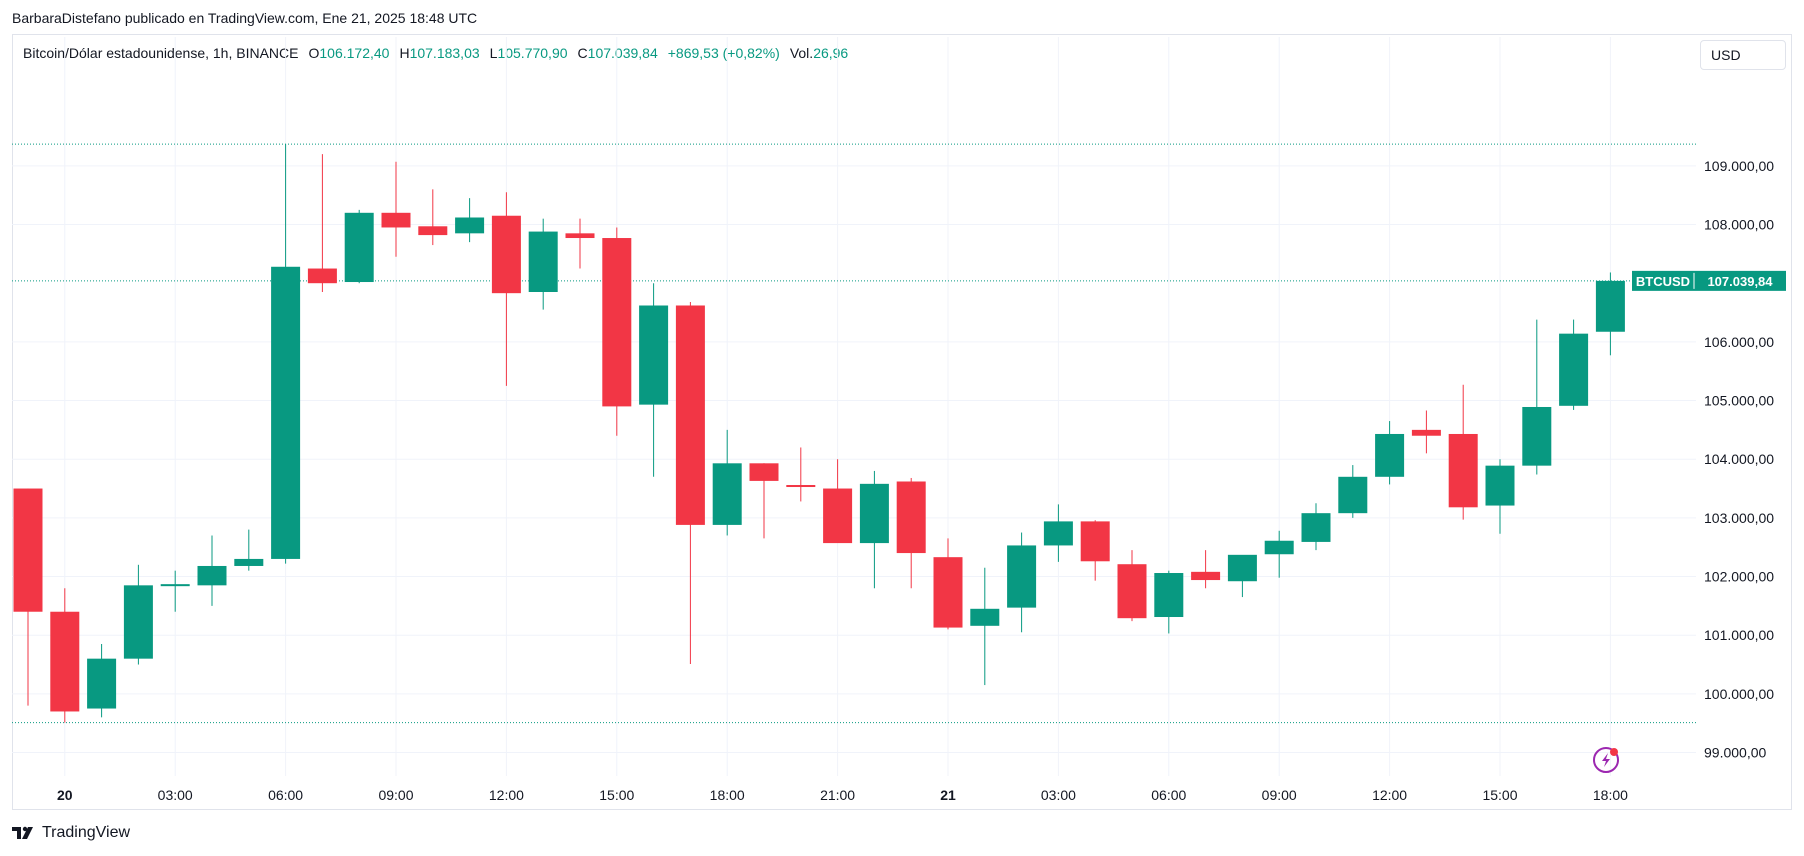 This screenshot has width=1804, height=856. Describe the element at coordinates (622, 53) in the screenshot. I see `close-value: 107.039,84` at that location.